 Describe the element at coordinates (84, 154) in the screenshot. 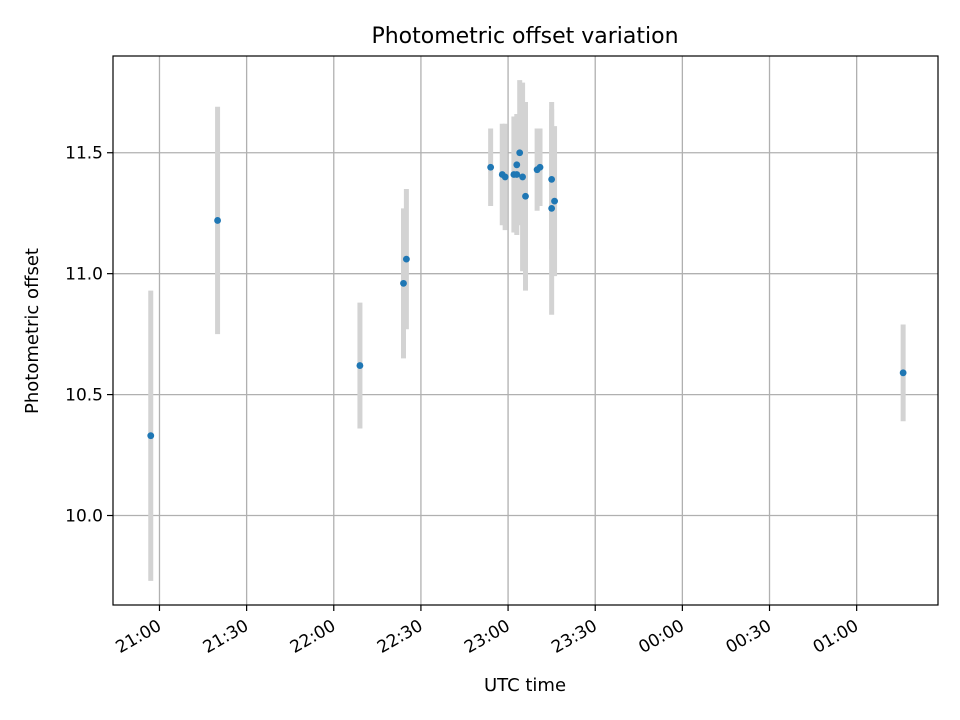

I see `y-tick-label: 11.5` at that location.